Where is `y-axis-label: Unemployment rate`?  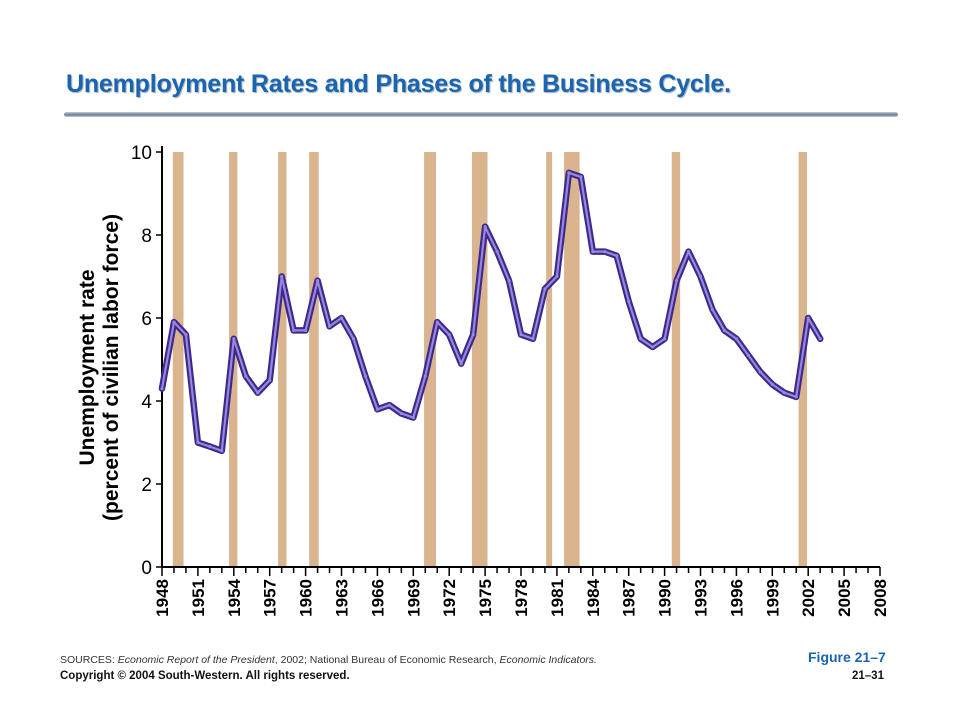
y-axis-label: Unemployment rate is located at coordinates (87, 367).